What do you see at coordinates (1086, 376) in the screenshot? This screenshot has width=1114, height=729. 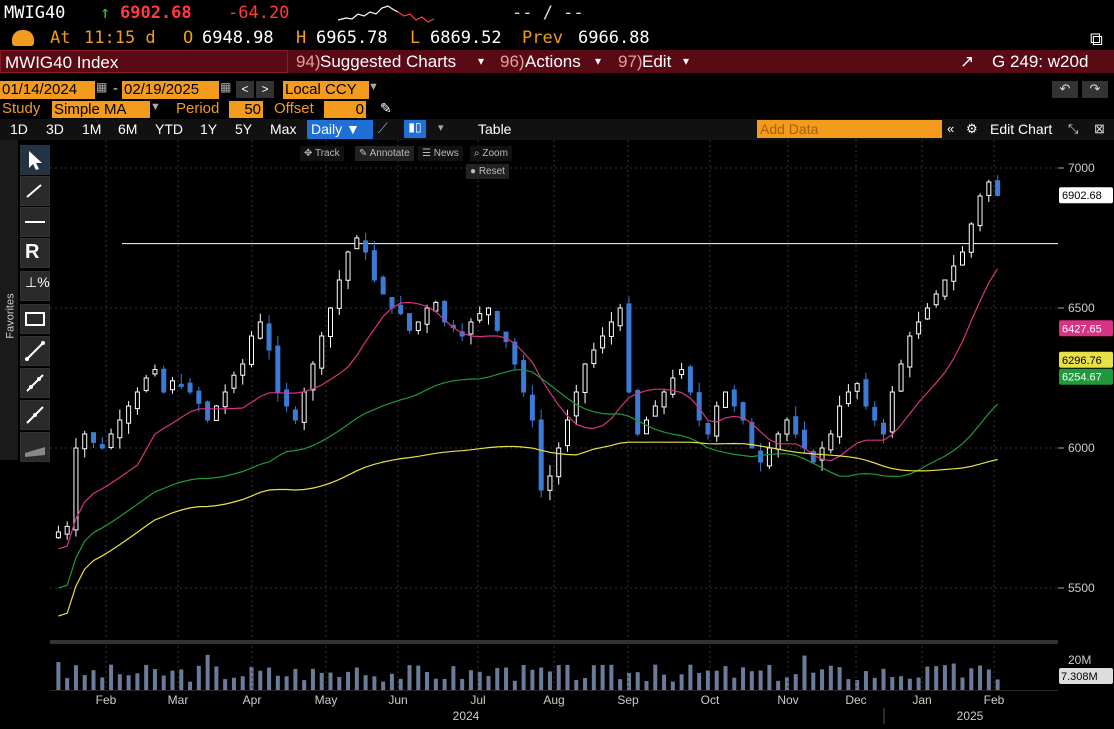 I see `ma-green-tag-bg` at bounding box center [1086, 376].